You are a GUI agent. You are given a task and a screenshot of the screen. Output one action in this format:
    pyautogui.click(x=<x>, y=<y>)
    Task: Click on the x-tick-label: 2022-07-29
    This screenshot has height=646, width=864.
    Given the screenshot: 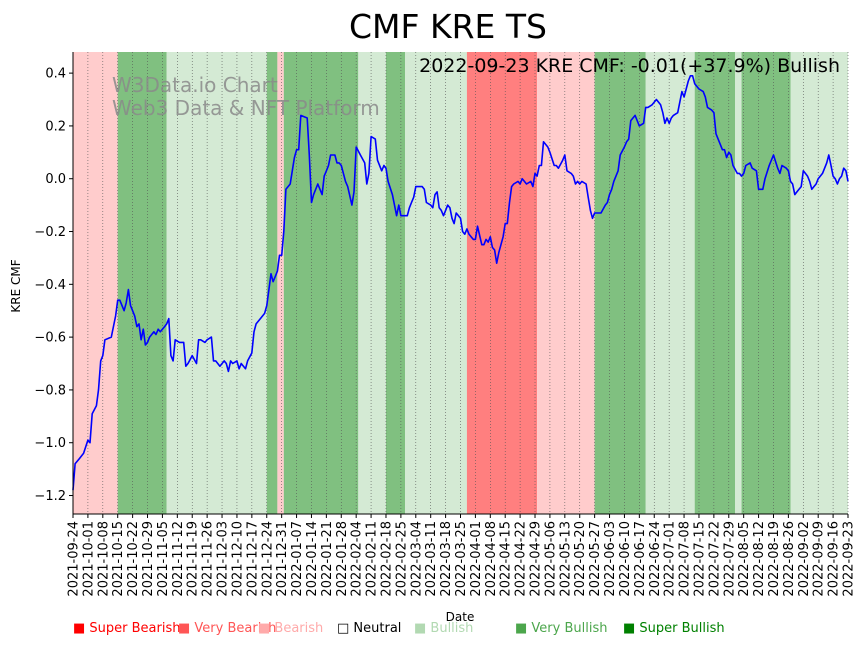 What is the action you would take?
    pyautogui.click(x=729, y=559)
    